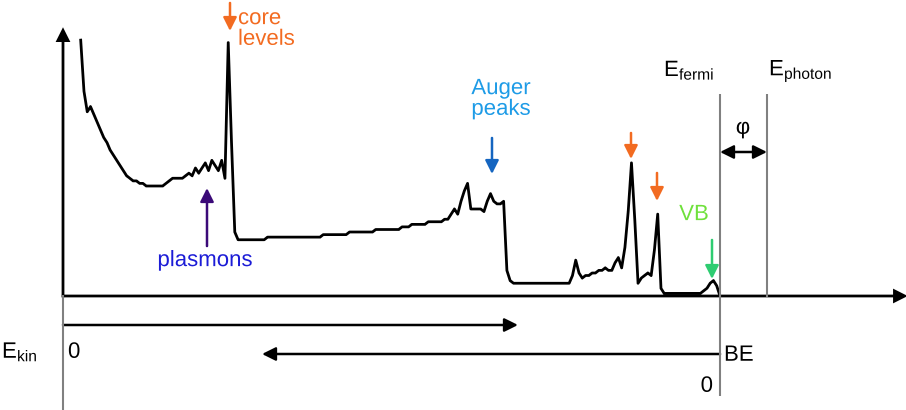 The width and height of the screenshot is (906, 410). What do you see at coordinates (693, 212) in the screenshot?
I see `annotation: VB` at bounding box center [693, 212].